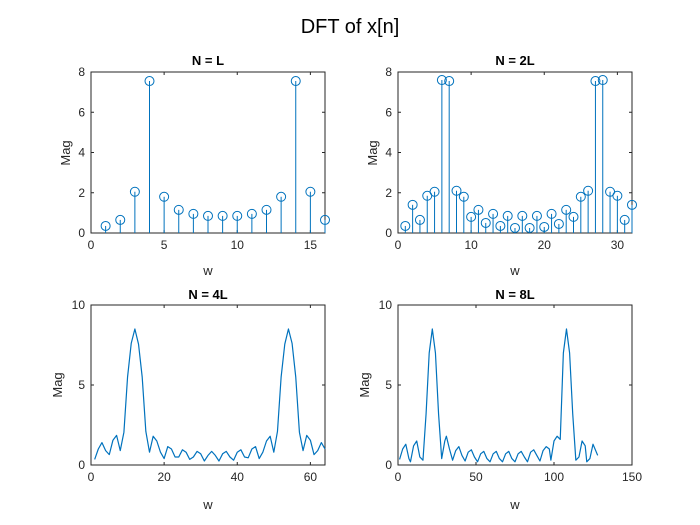 Image resolution: width=700 pixels, height=525 pixels. I want to click on x-tick-label: 5, so click(164, 245).